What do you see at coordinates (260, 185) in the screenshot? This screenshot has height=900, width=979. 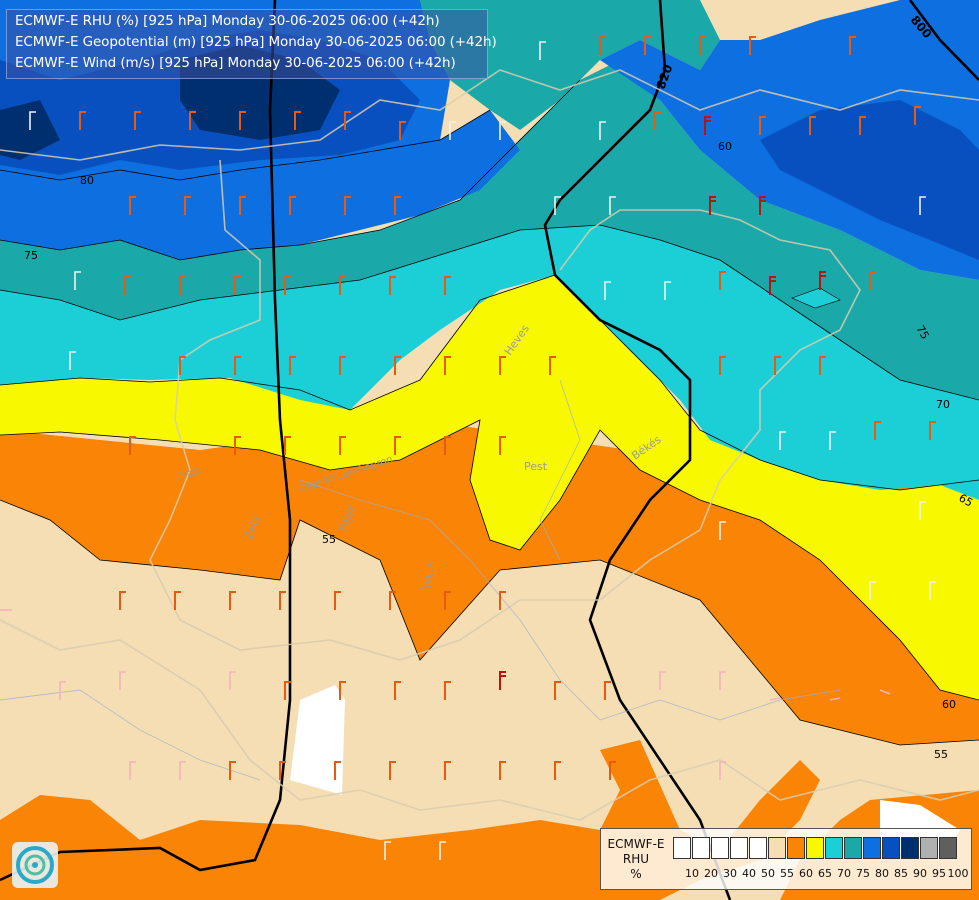 I see `rhu-80-band` at bounding box center [260, 185].